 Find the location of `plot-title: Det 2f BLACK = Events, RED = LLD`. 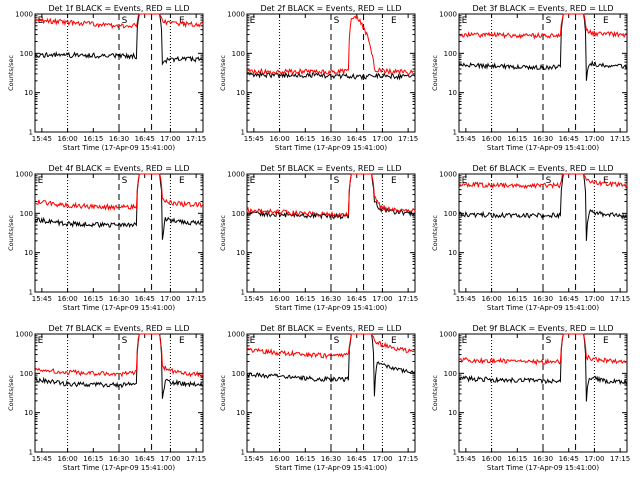

plot-title: Det 2f BLACK = Events, RED = LLD is located at coordinates (330, 8).